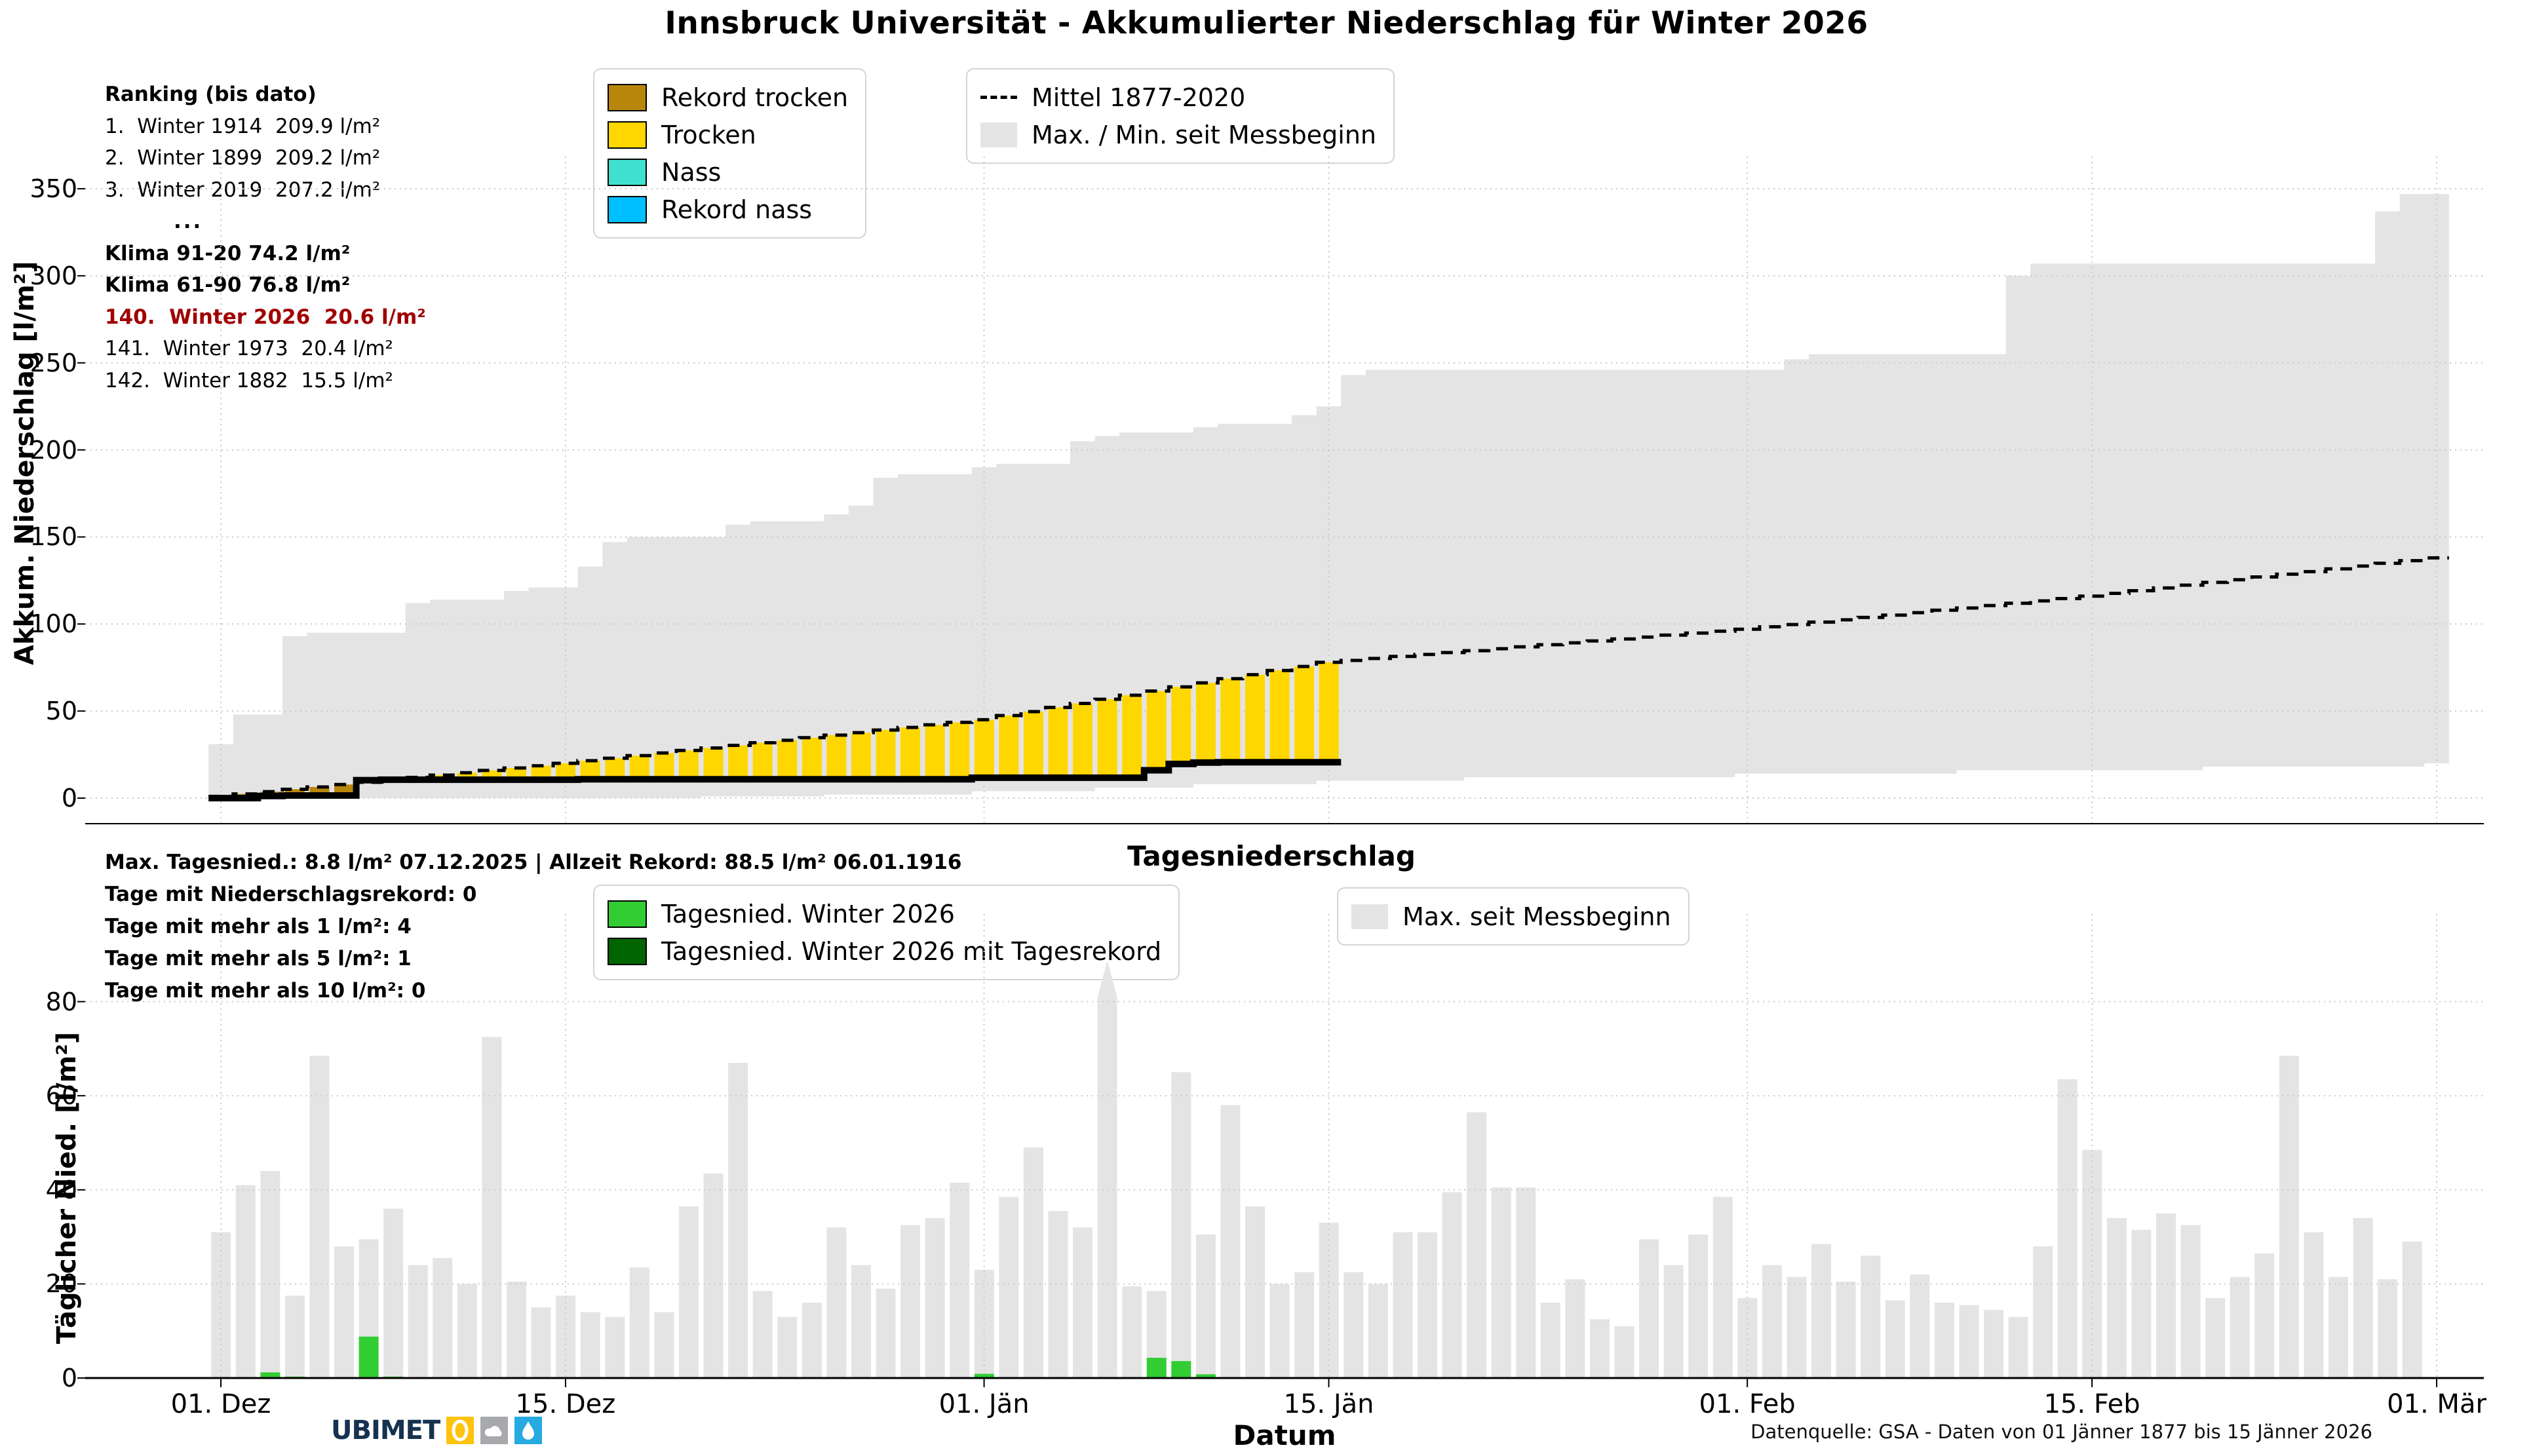 This screenshot has width=2533, height=1456. I want to click on cloud-icon, so click(495, 1430).